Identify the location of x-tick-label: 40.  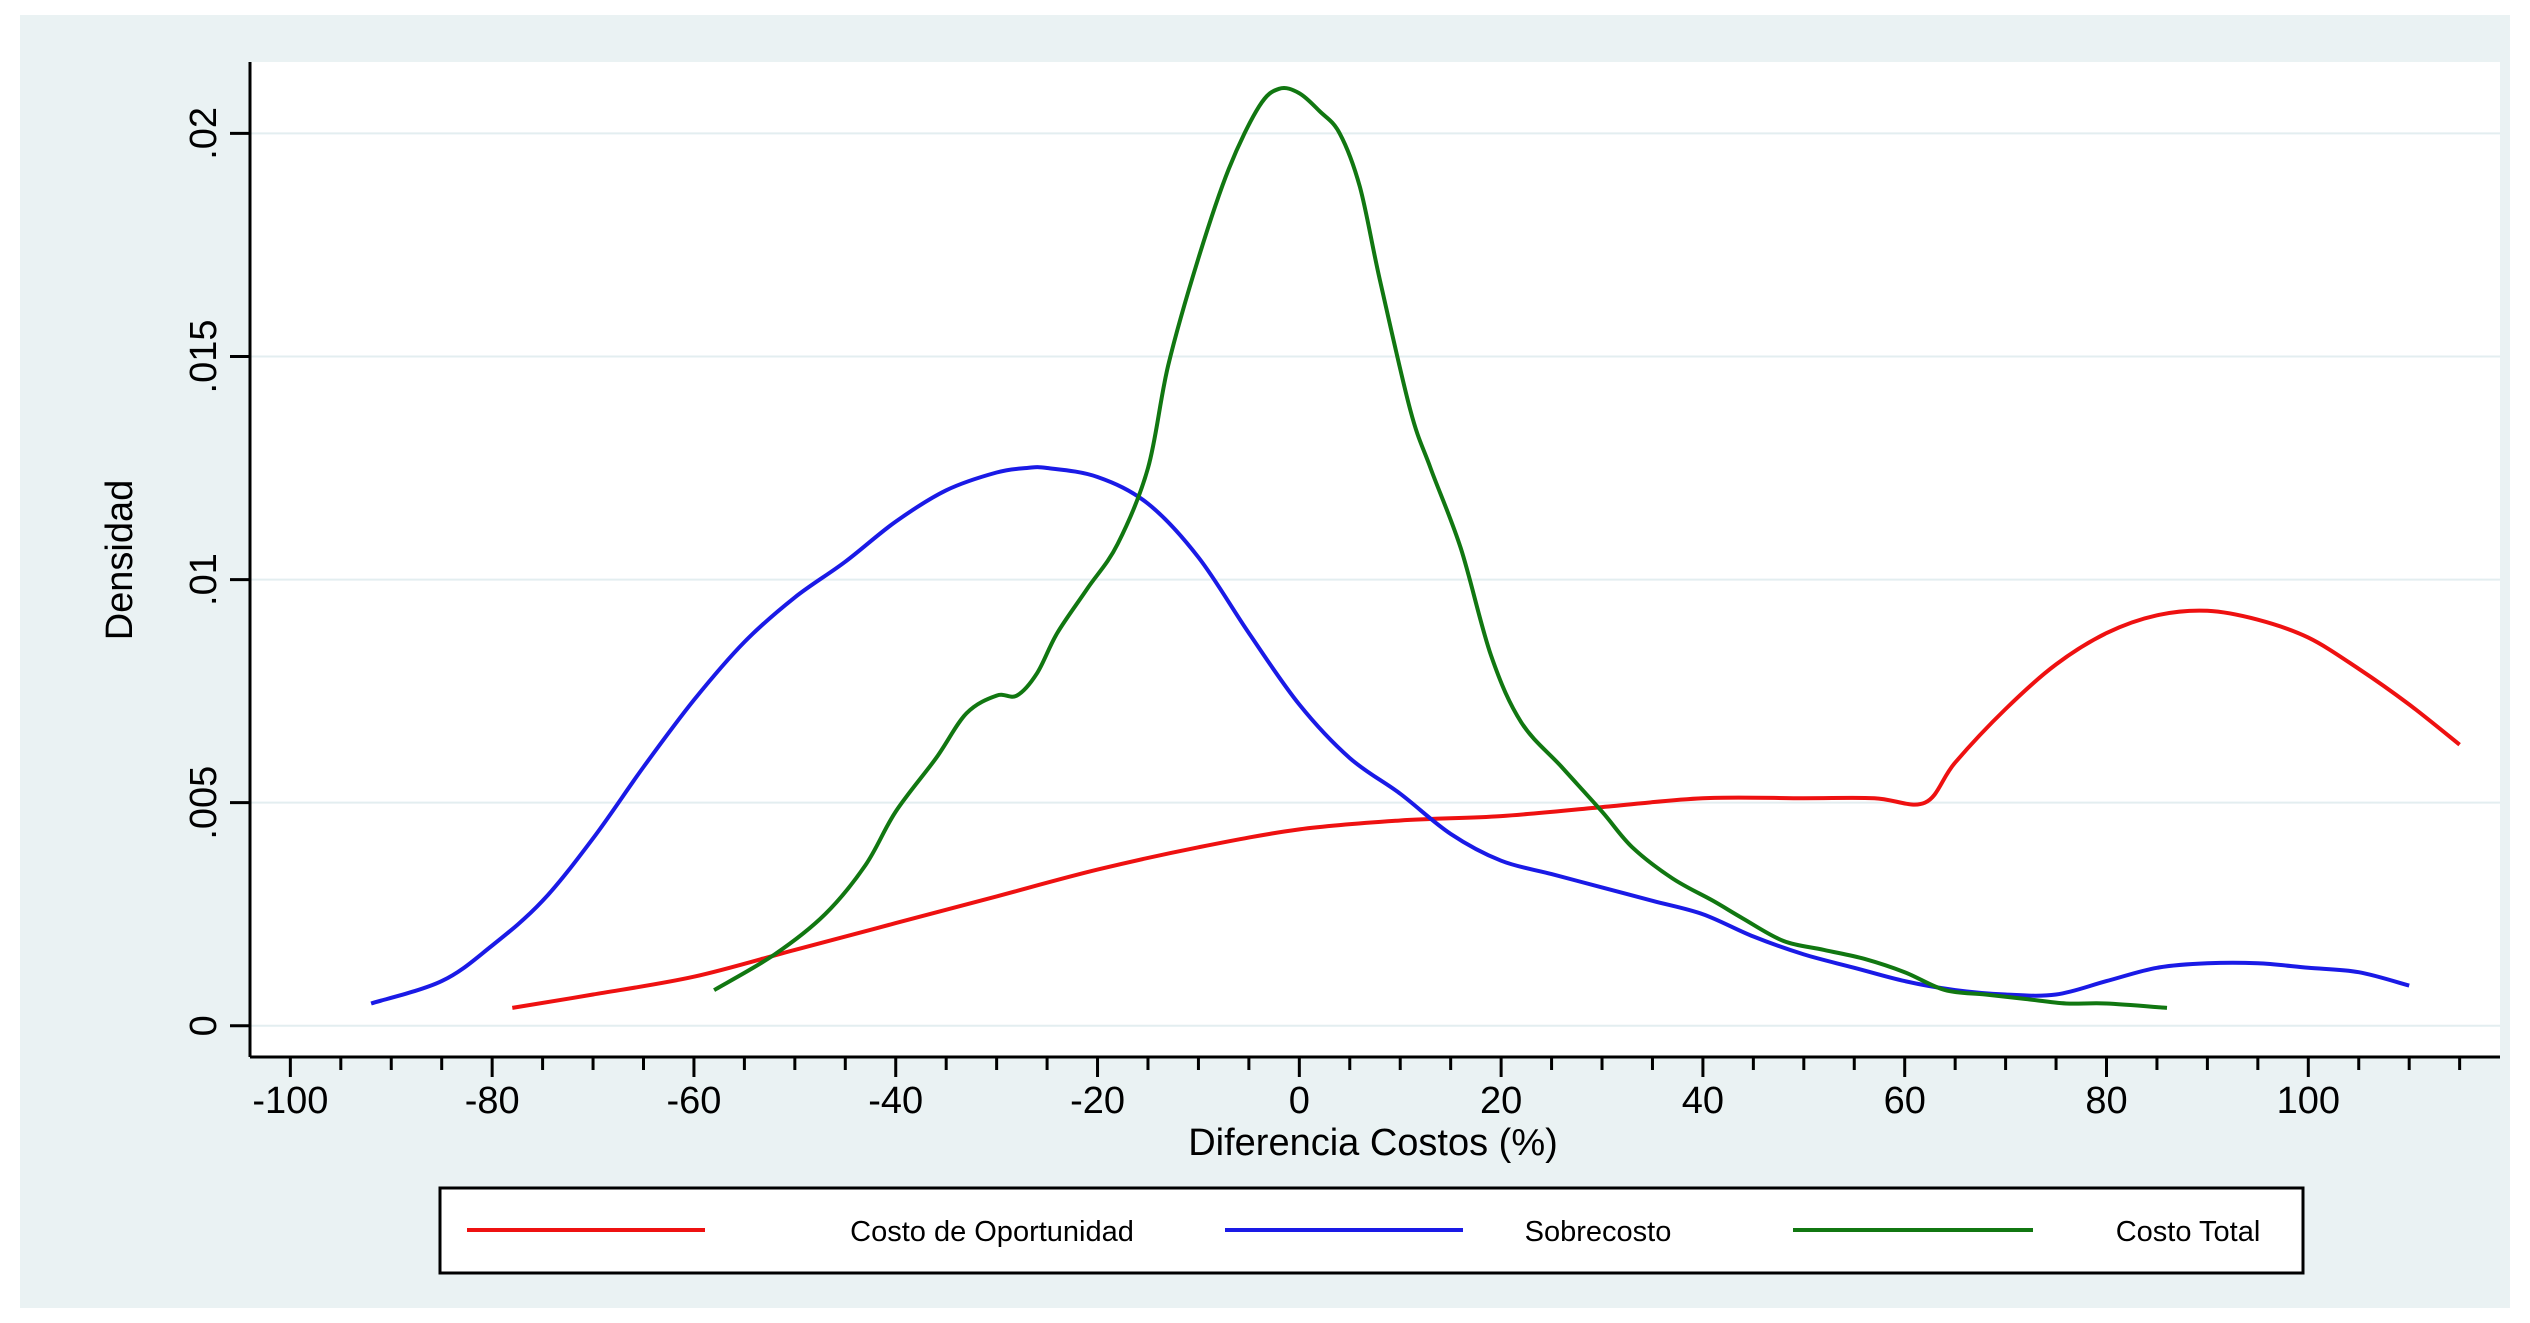
(1703, 1101).